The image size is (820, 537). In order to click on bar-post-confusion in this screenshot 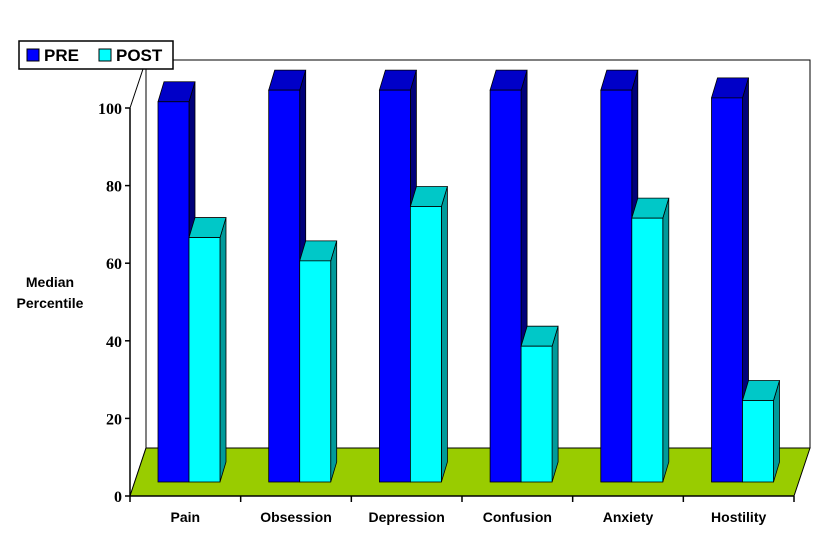, I will do `click(539, 404)`.